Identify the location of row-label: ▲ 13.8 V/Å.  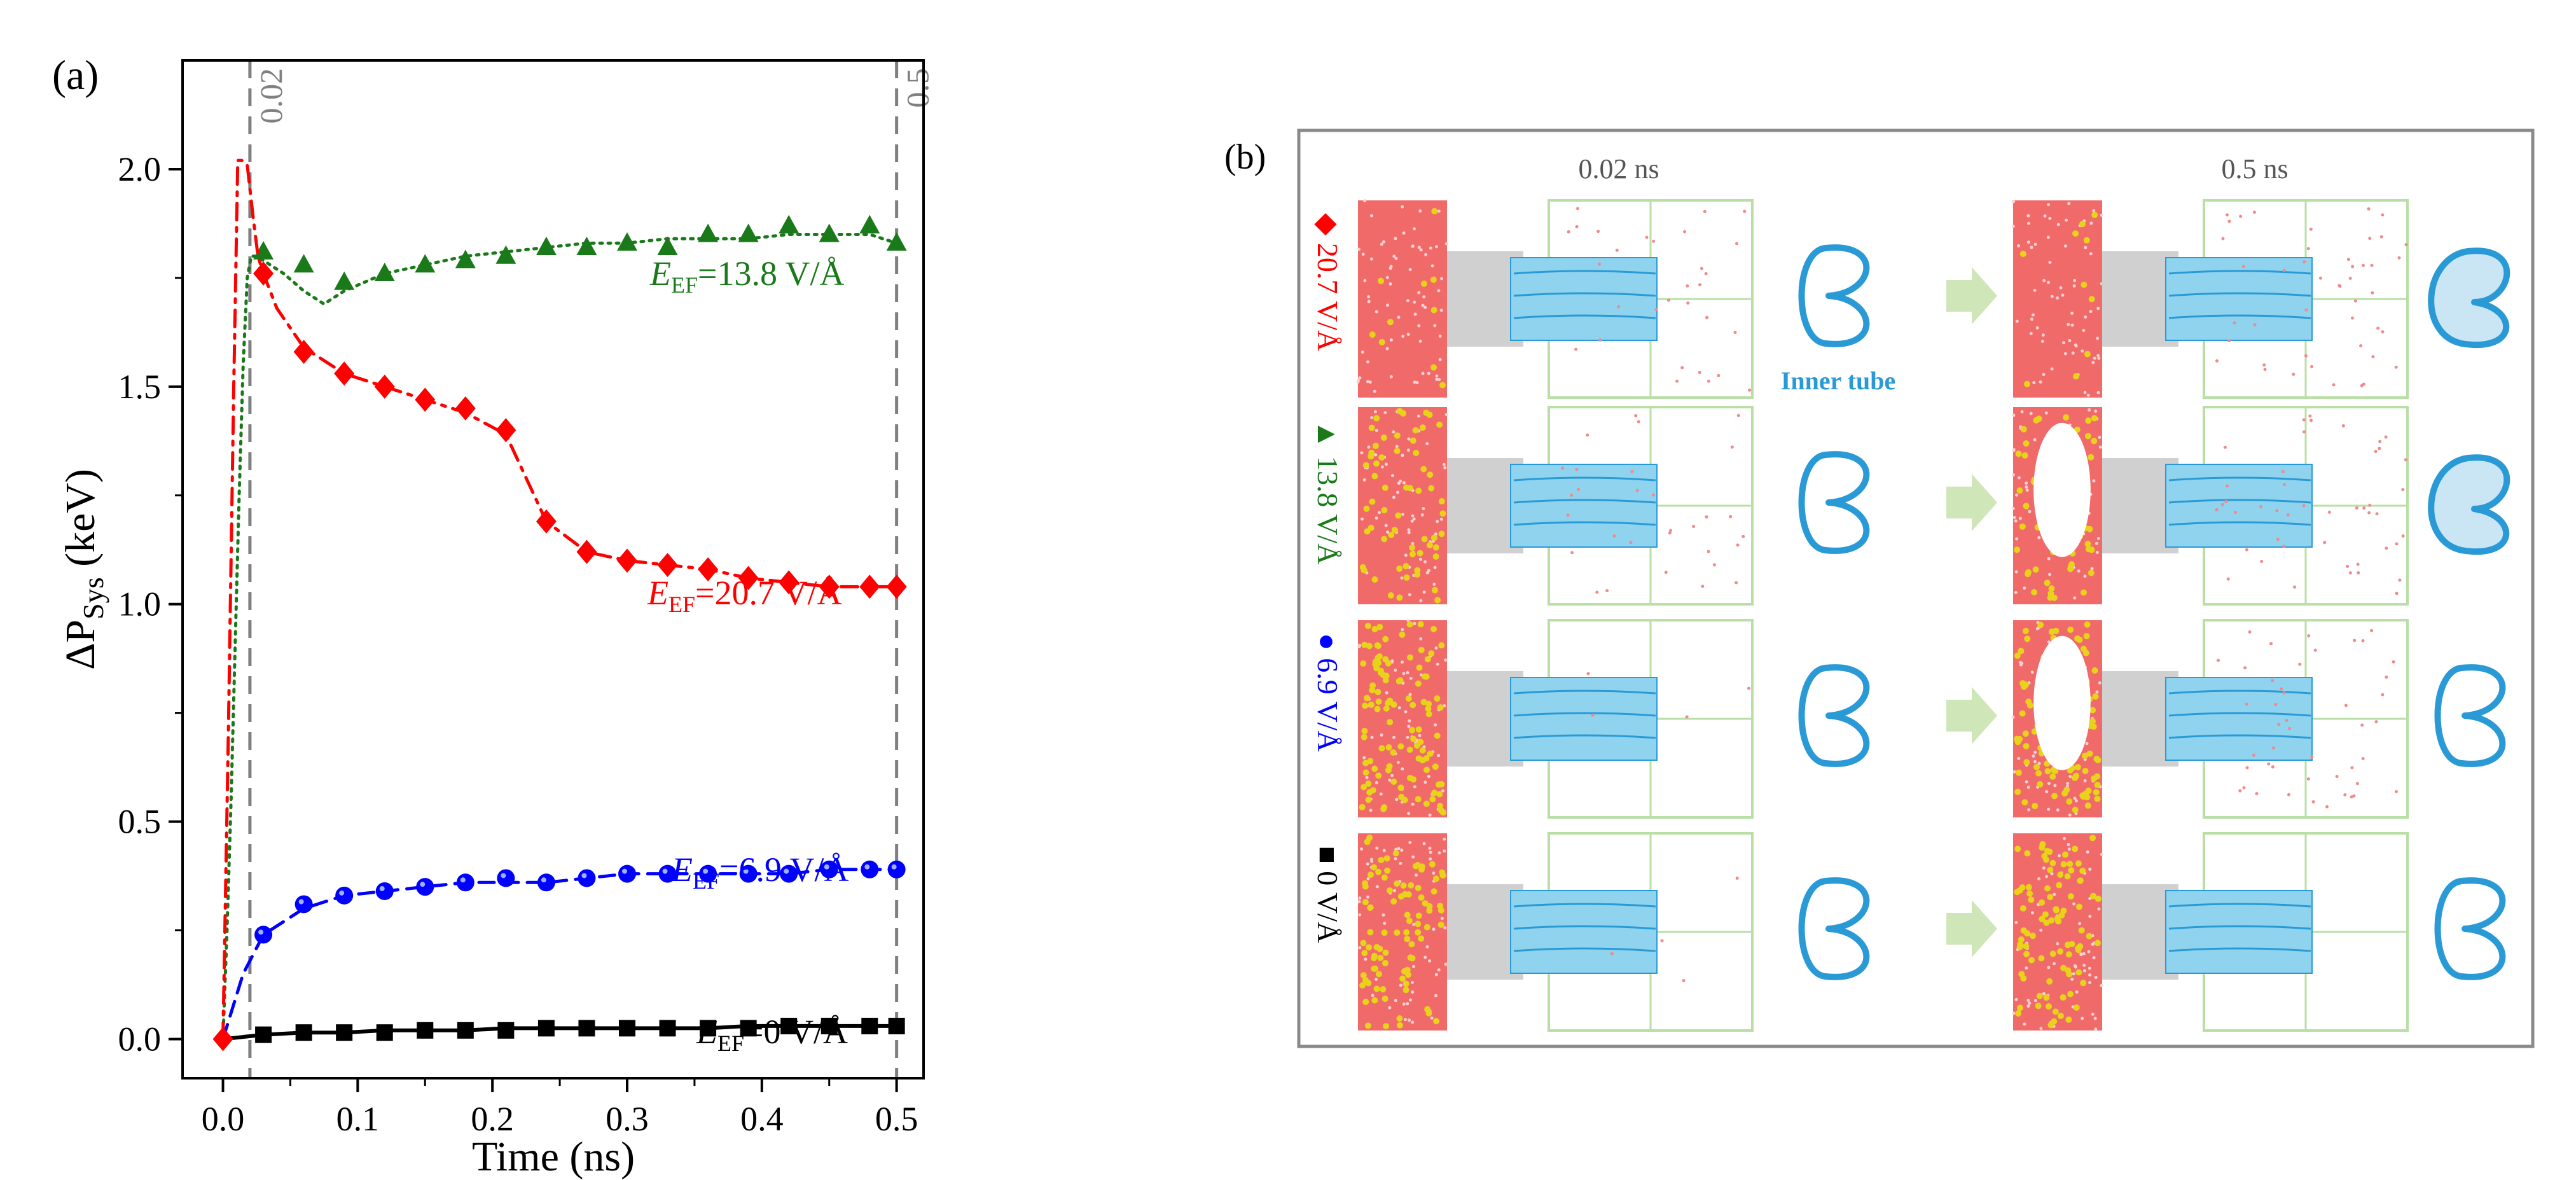
(1328, 492).